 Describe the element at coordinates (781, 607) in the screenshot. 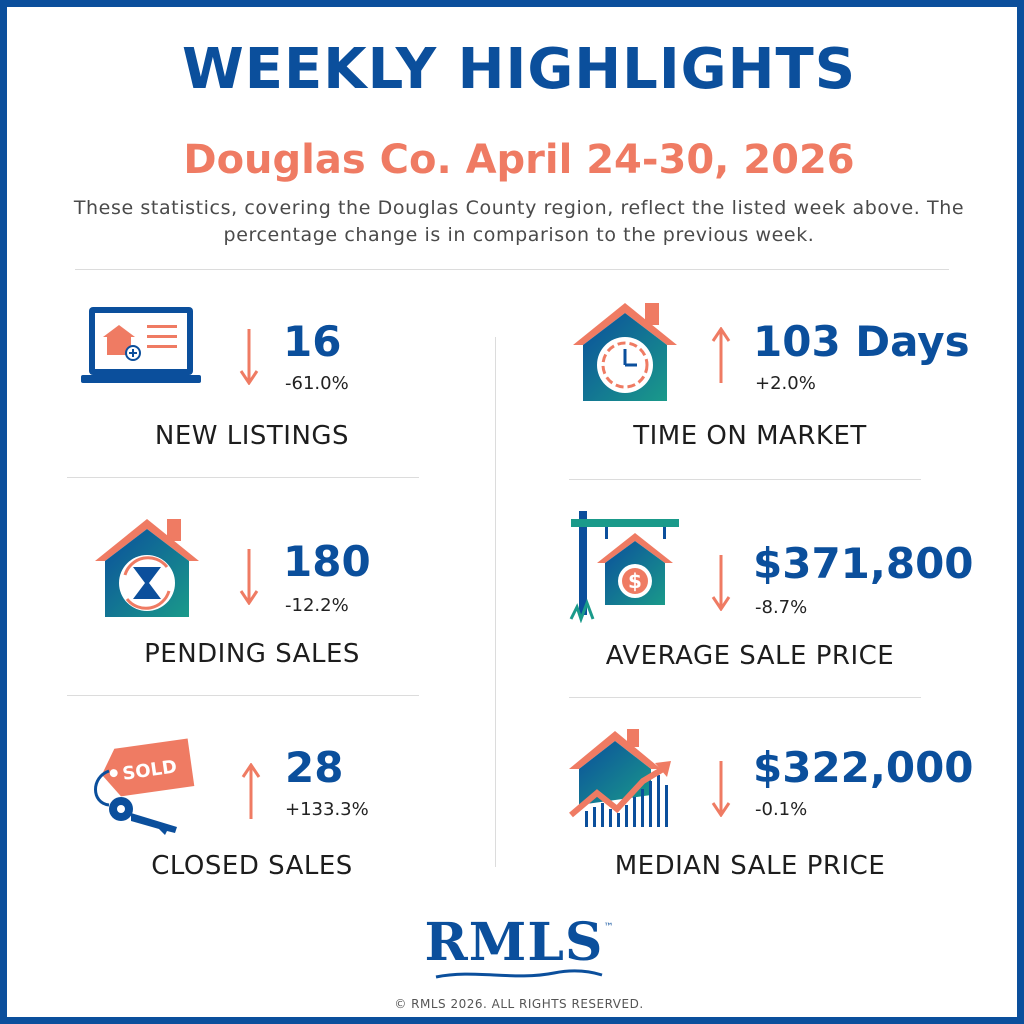

I see `average-sale-price-change: -8.7%` at that location.